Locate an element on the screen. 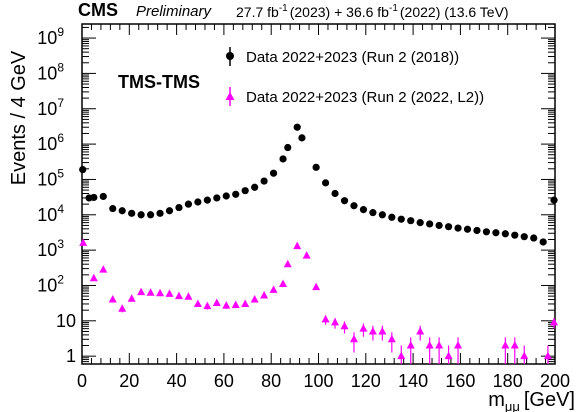  y-tick-label: 10³ is located at coordinates (50, 248).